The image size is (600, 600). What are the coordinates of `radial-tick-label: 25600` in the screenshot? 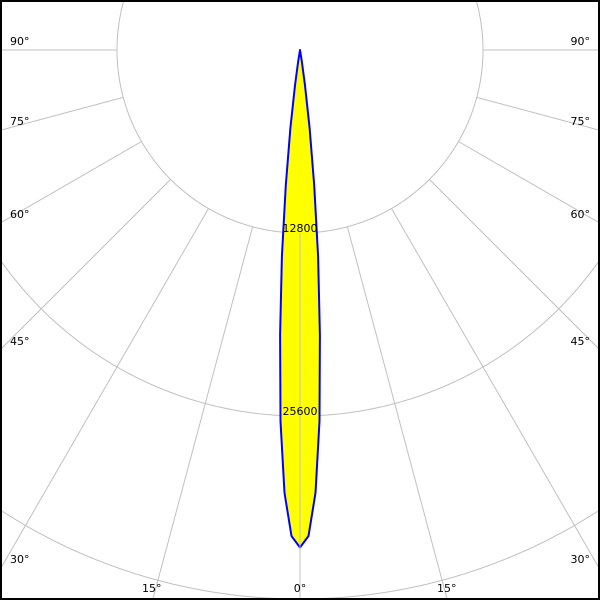 It's located at (300, 411).